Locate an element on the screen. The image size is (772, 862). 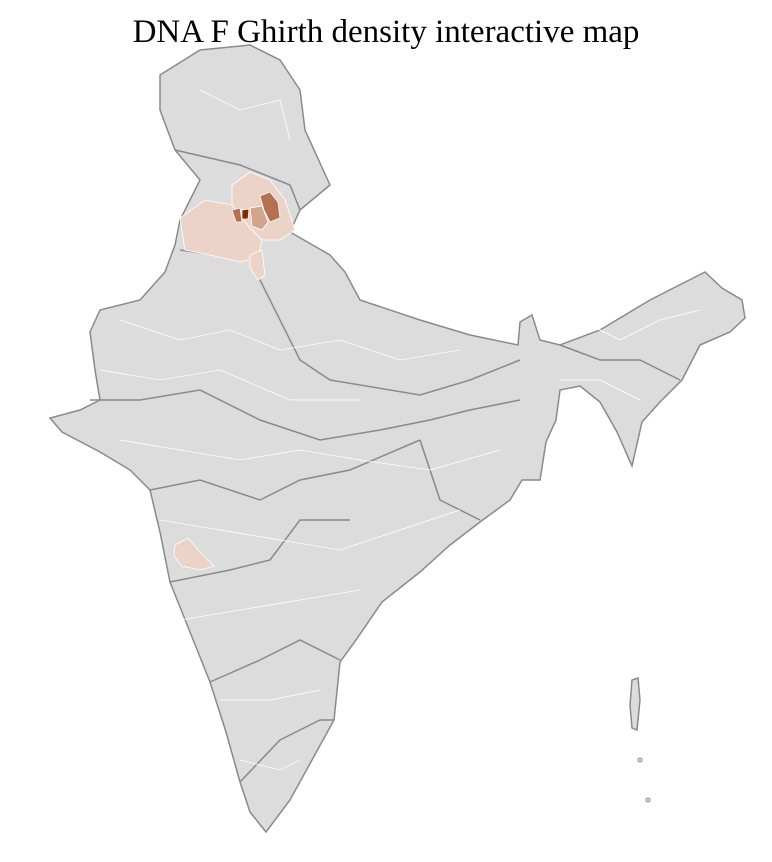
himachal-district-mid is located at coordinates (259, 218).